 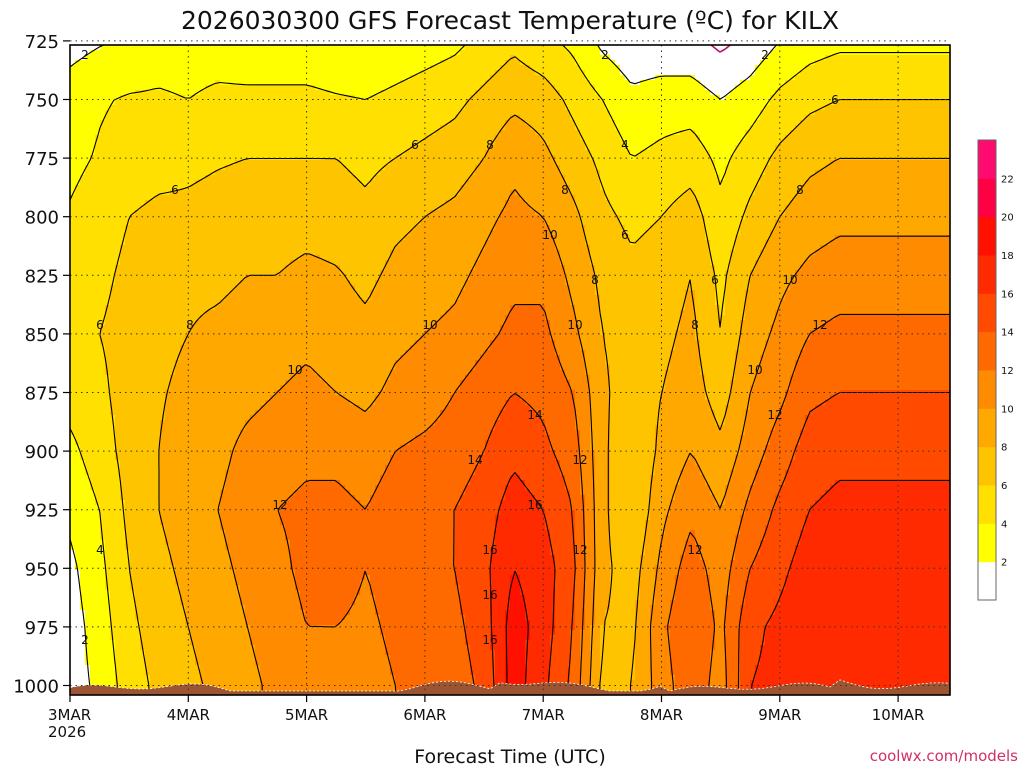 What do you see at coordinates (36, 687) in the screenshot?
I see `y-tick-label: 1000` at bounding box center [36, 687].